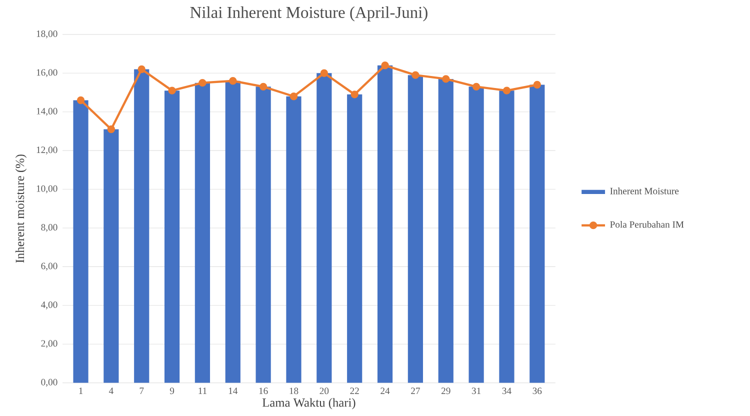  What do you see at coordinates (309, 14) in the screenshot?
I see `chart-title: Nilai Inherent Moisture (April-Juni)` at bounding box center [309, 14].